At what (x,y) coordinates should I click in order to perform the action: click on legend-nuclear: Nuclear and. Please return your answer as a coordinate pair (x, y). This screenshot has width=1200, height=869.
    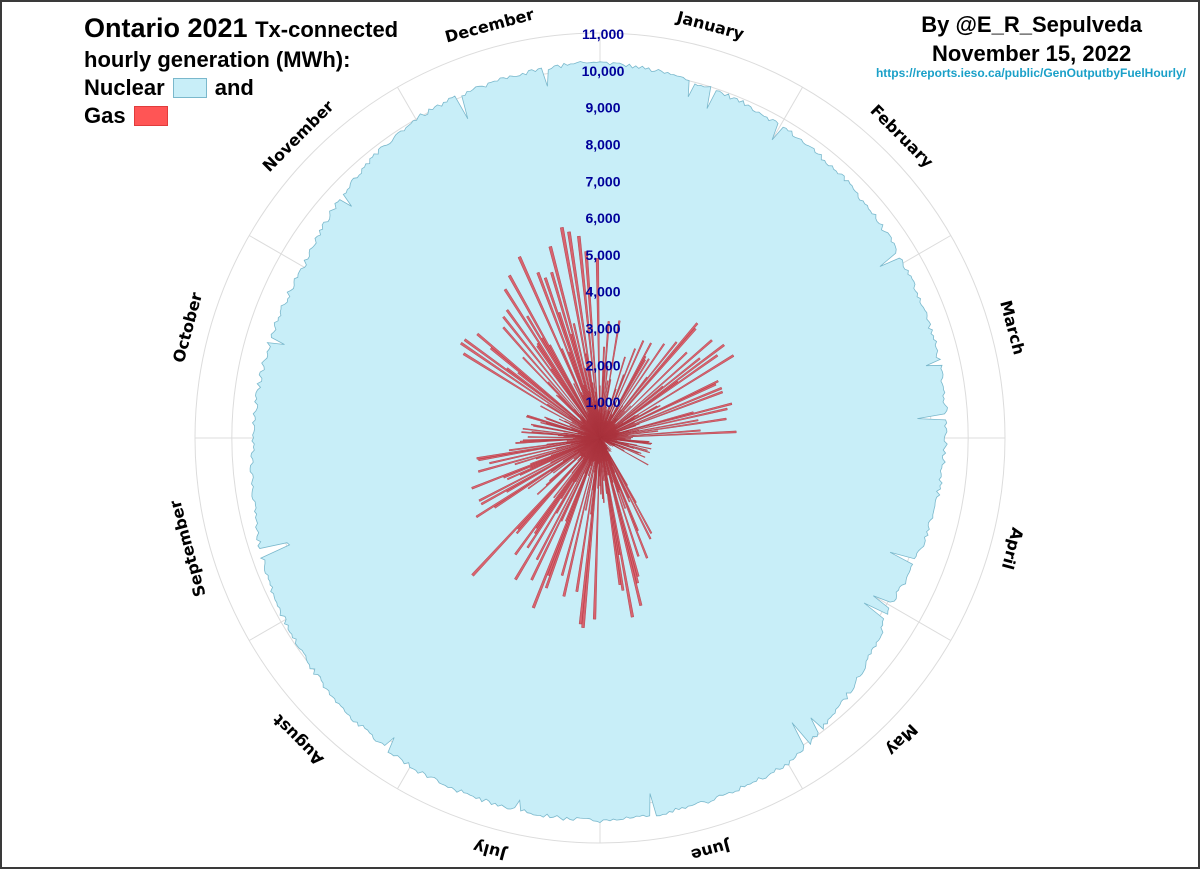
    Looking at the image, I should click on (169, 88).